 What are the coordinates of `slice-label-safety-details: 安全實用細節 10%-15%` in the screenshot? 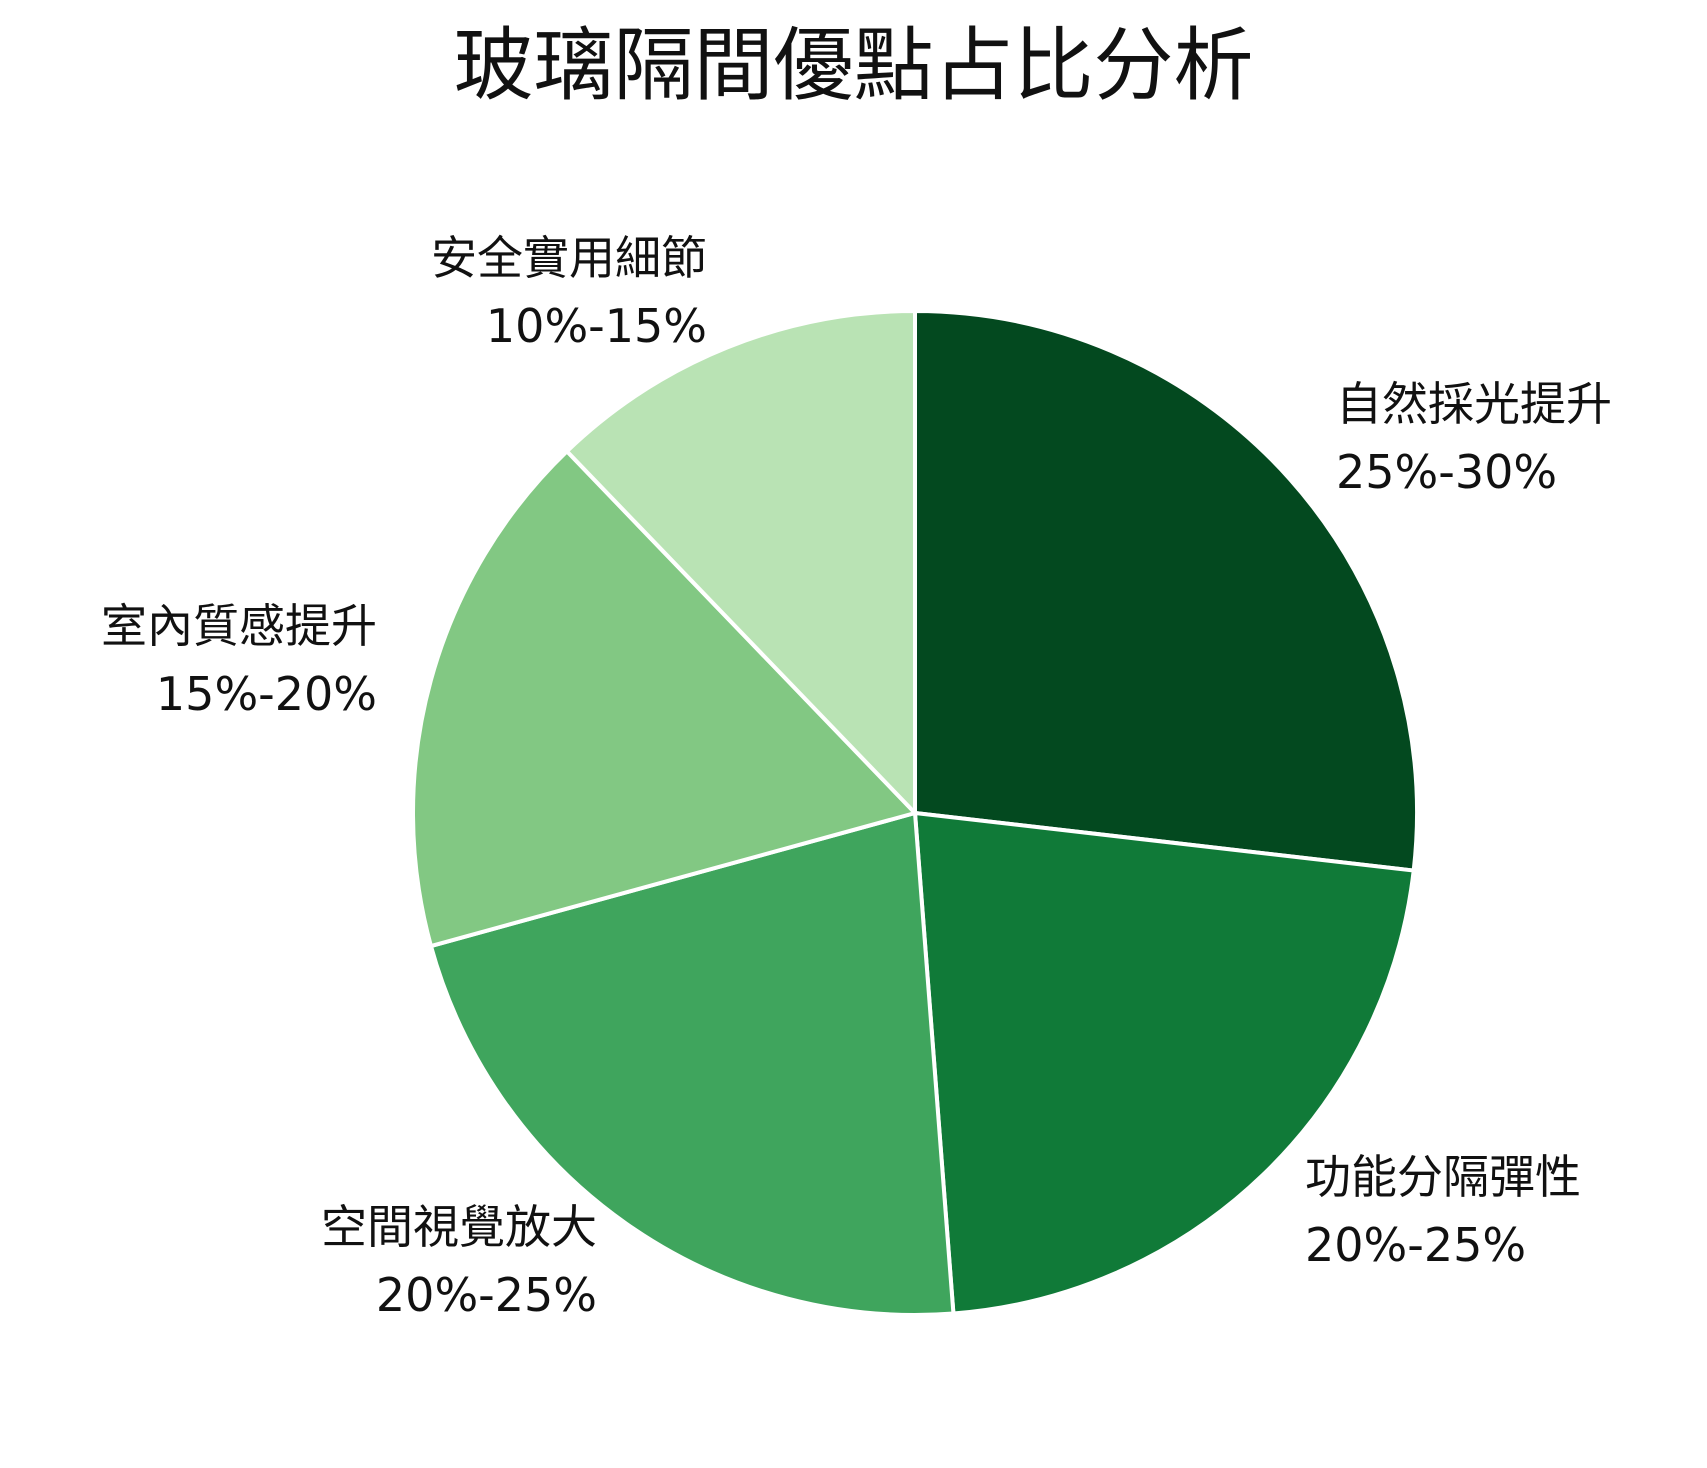 It's located at (569, 292).